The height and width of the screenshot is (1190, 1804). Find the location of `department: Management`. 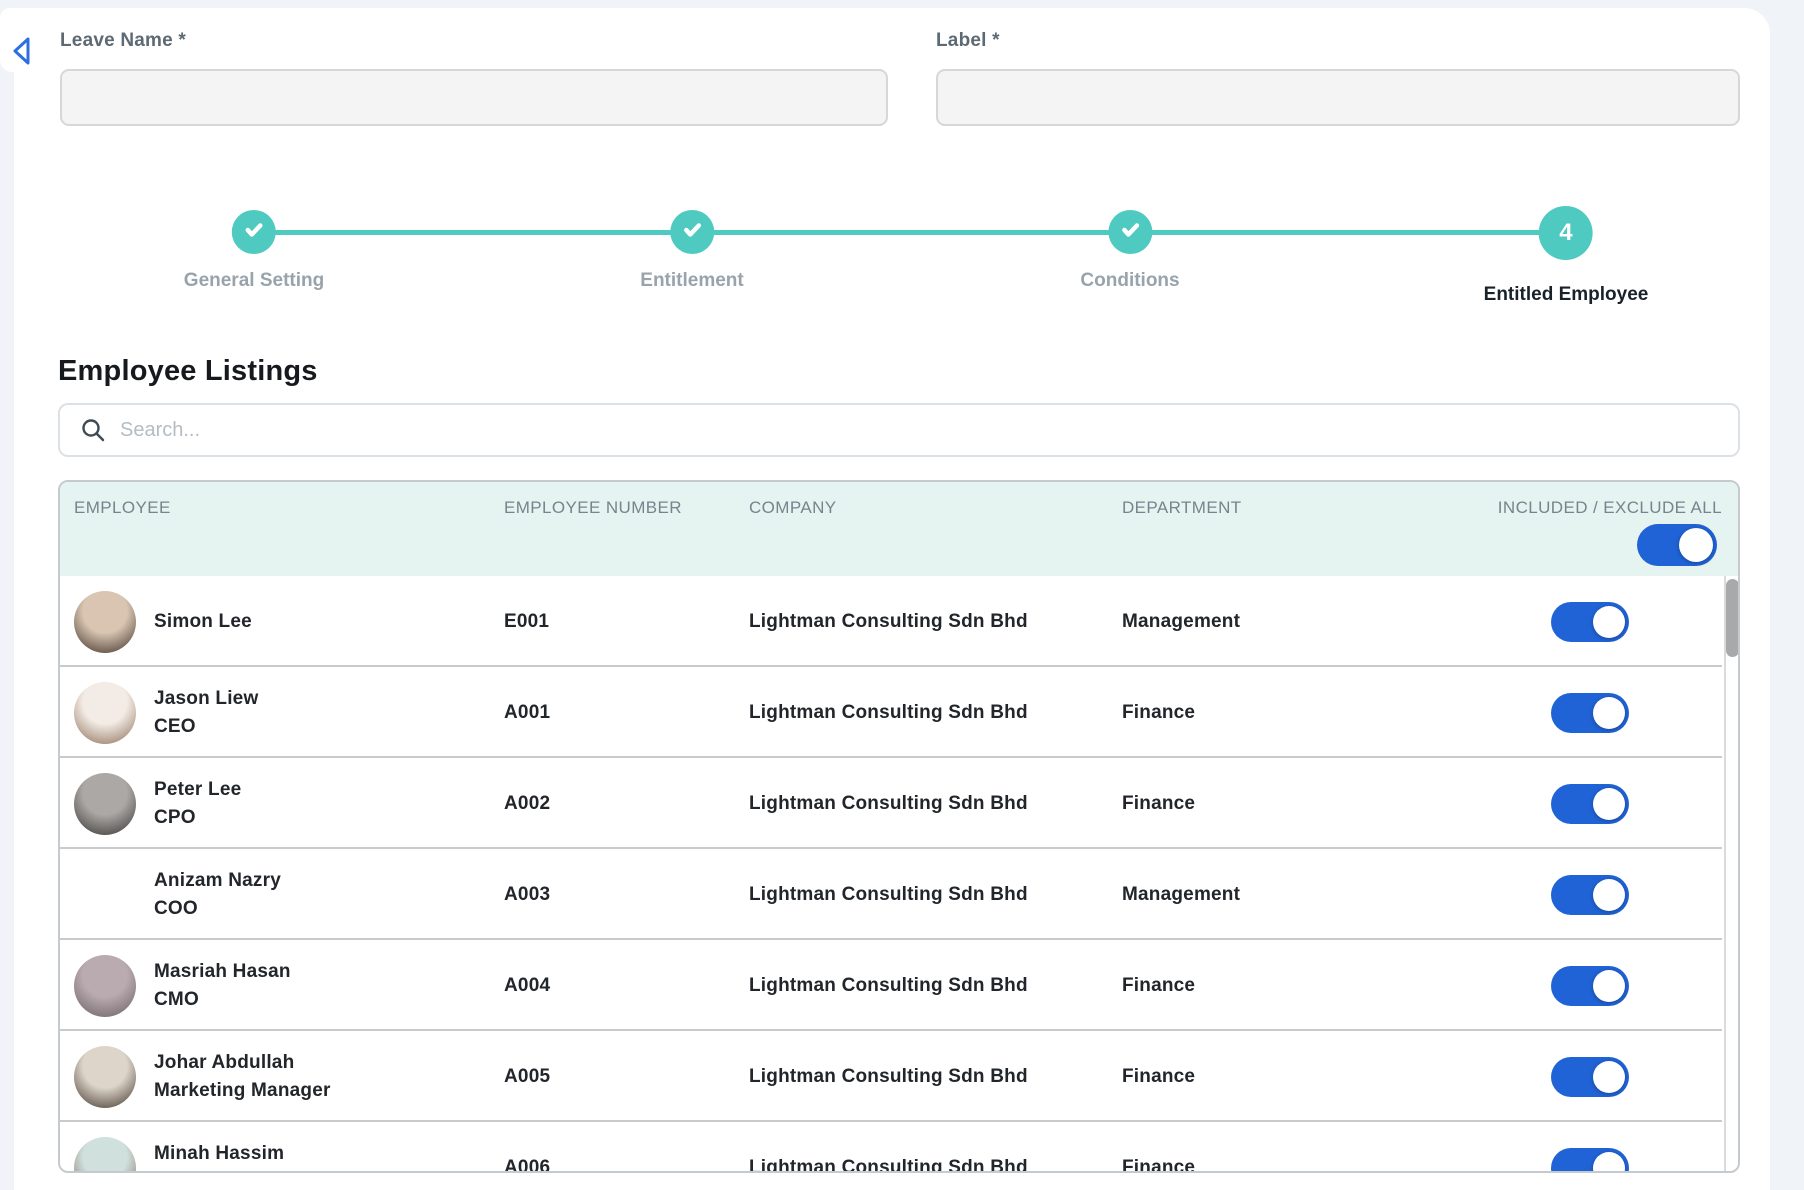

department: Management is located at coordinates (1181, 621).